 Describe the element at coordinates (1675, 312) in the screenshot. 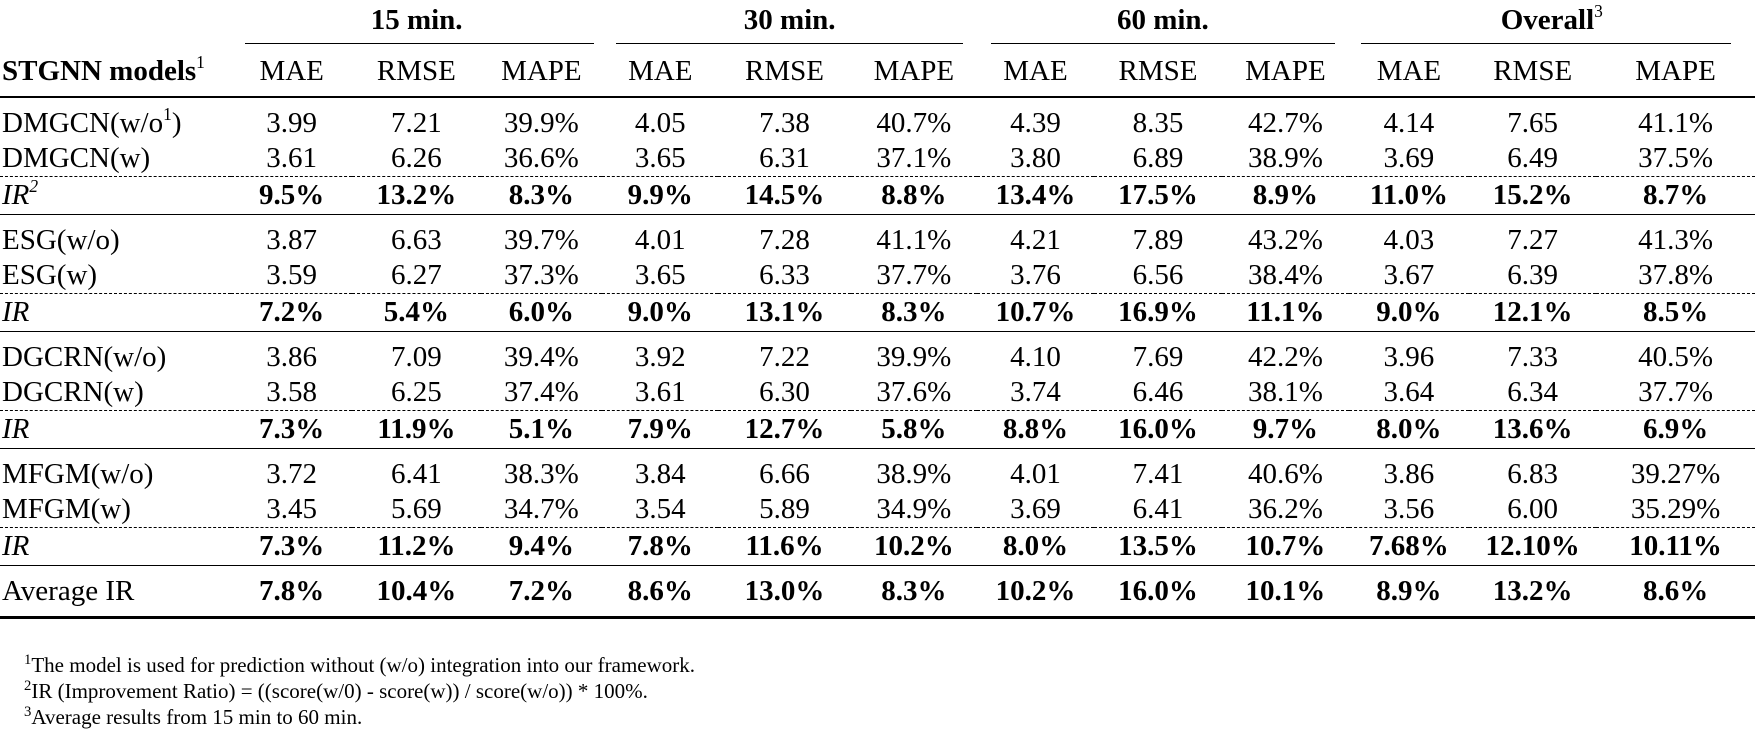

I see `value-cell: 8.5%` at that location.